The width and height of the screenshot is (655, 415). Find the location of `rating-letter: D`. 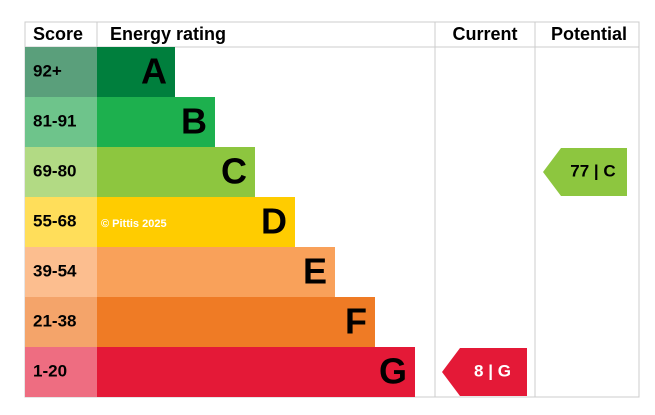

rating-letter: D is located at coordinates (274, 221).